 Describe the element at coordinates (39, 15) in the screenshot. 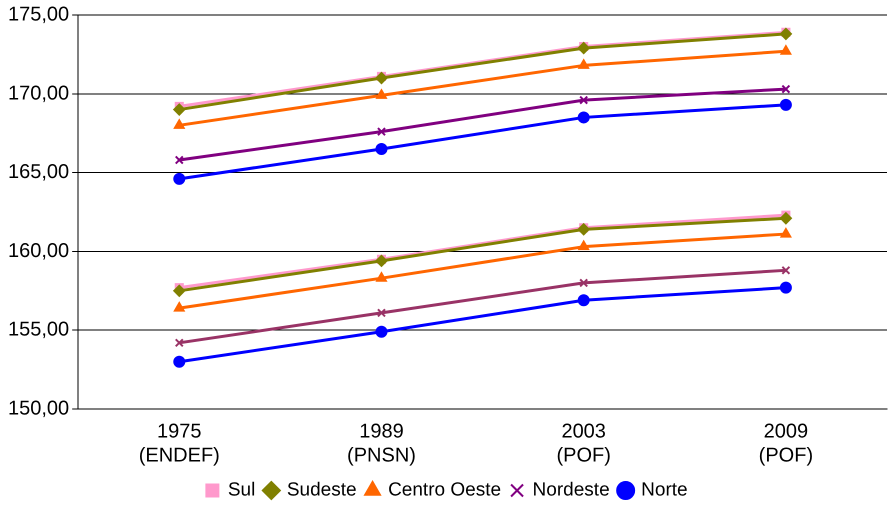

I see `y-tick-label: 175,00` at that location.